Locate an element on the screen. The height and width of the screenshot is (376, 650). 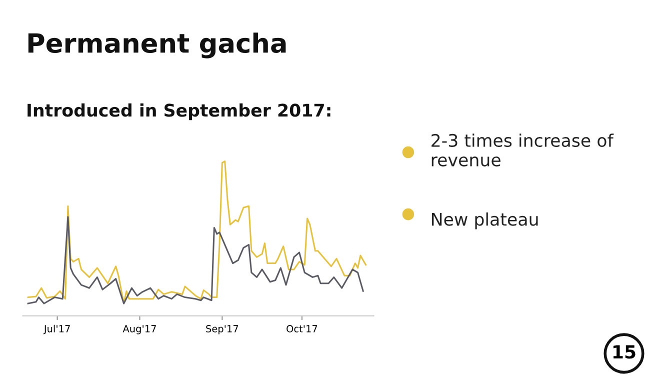
text: New plateau is located at coordinates (485, 221).